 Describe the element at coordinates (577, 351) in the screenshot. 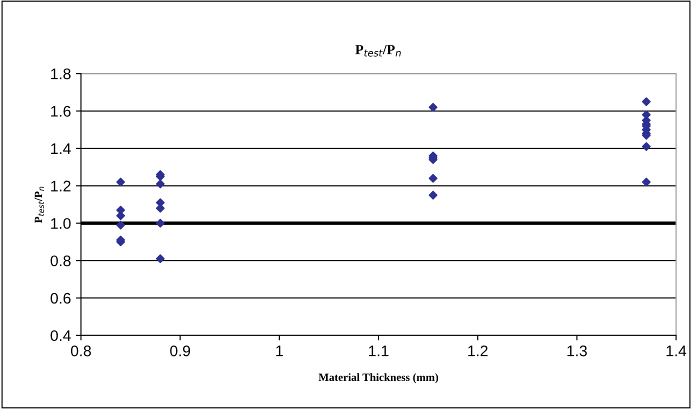

I see `x-tick-label: 1.3` at that location.